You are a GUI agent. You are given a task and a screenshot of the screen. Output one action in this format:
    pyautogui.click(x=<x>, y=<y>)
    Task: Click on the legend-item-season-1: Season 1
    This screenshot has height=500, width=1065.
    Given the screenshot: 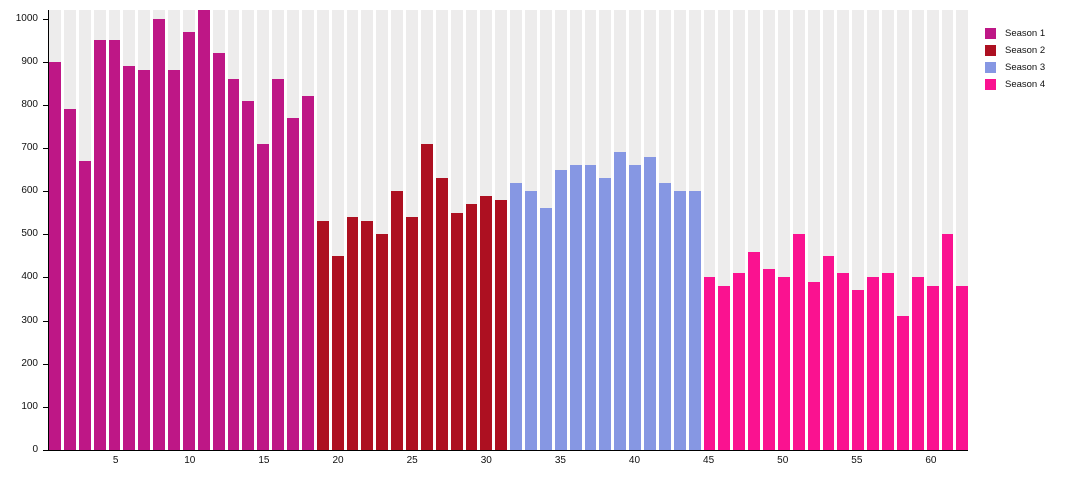 What is the action you would take?
    pyautogui.click(x=1015, y=33)
    